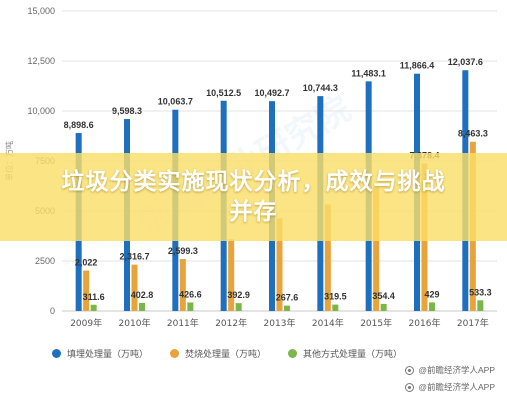 Image resolution: width=507 pixels, height=400 pixels. I want to click on source-credit-1: @前瞻经济学人APP, so click(450, 370).